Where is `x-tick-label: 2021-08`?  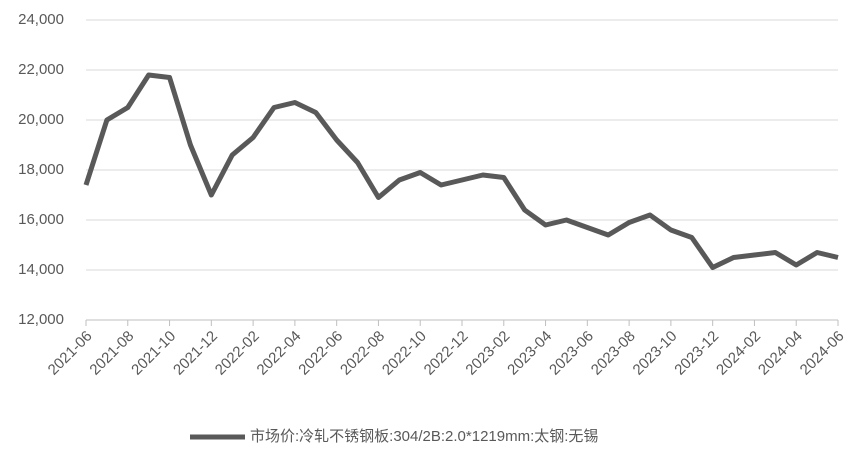
x-tick-label: 2021-08 is located at coordinates (111, 353).